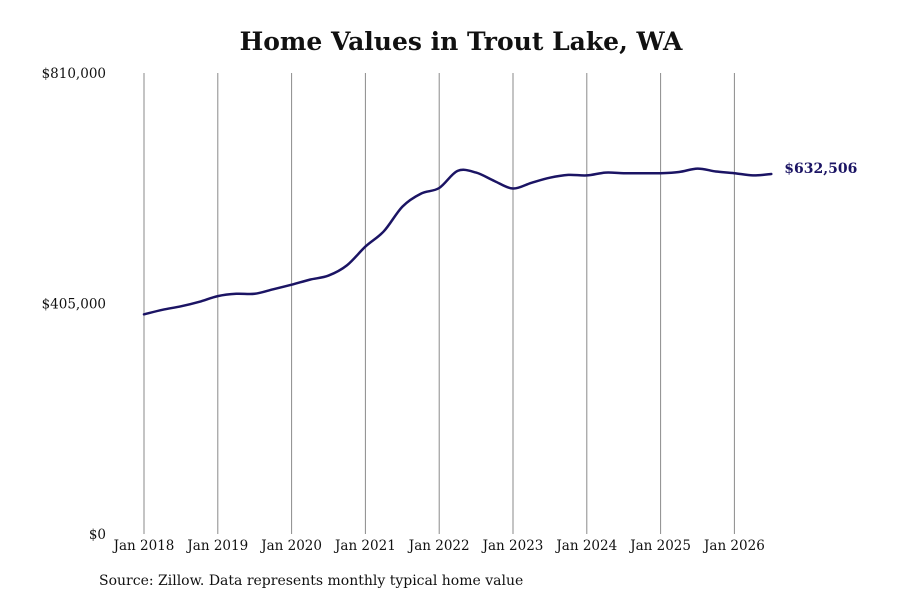 Image resolution: width=900 pixels, height=600 pixels. I want to click on x-tick-label: Jan 2025, so click(659, 546).